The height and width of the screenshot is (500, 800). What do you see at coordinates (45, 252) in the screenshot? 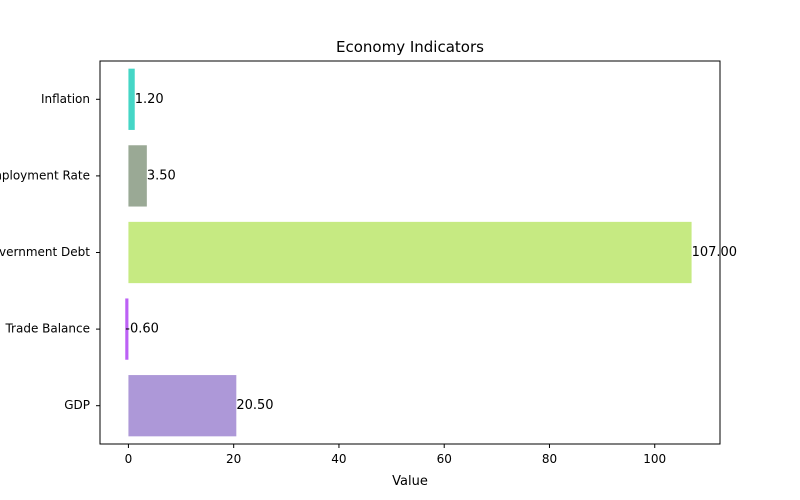
I see `y-tick-label-government-debt: Government Debt` at bounding box center [45, 252].